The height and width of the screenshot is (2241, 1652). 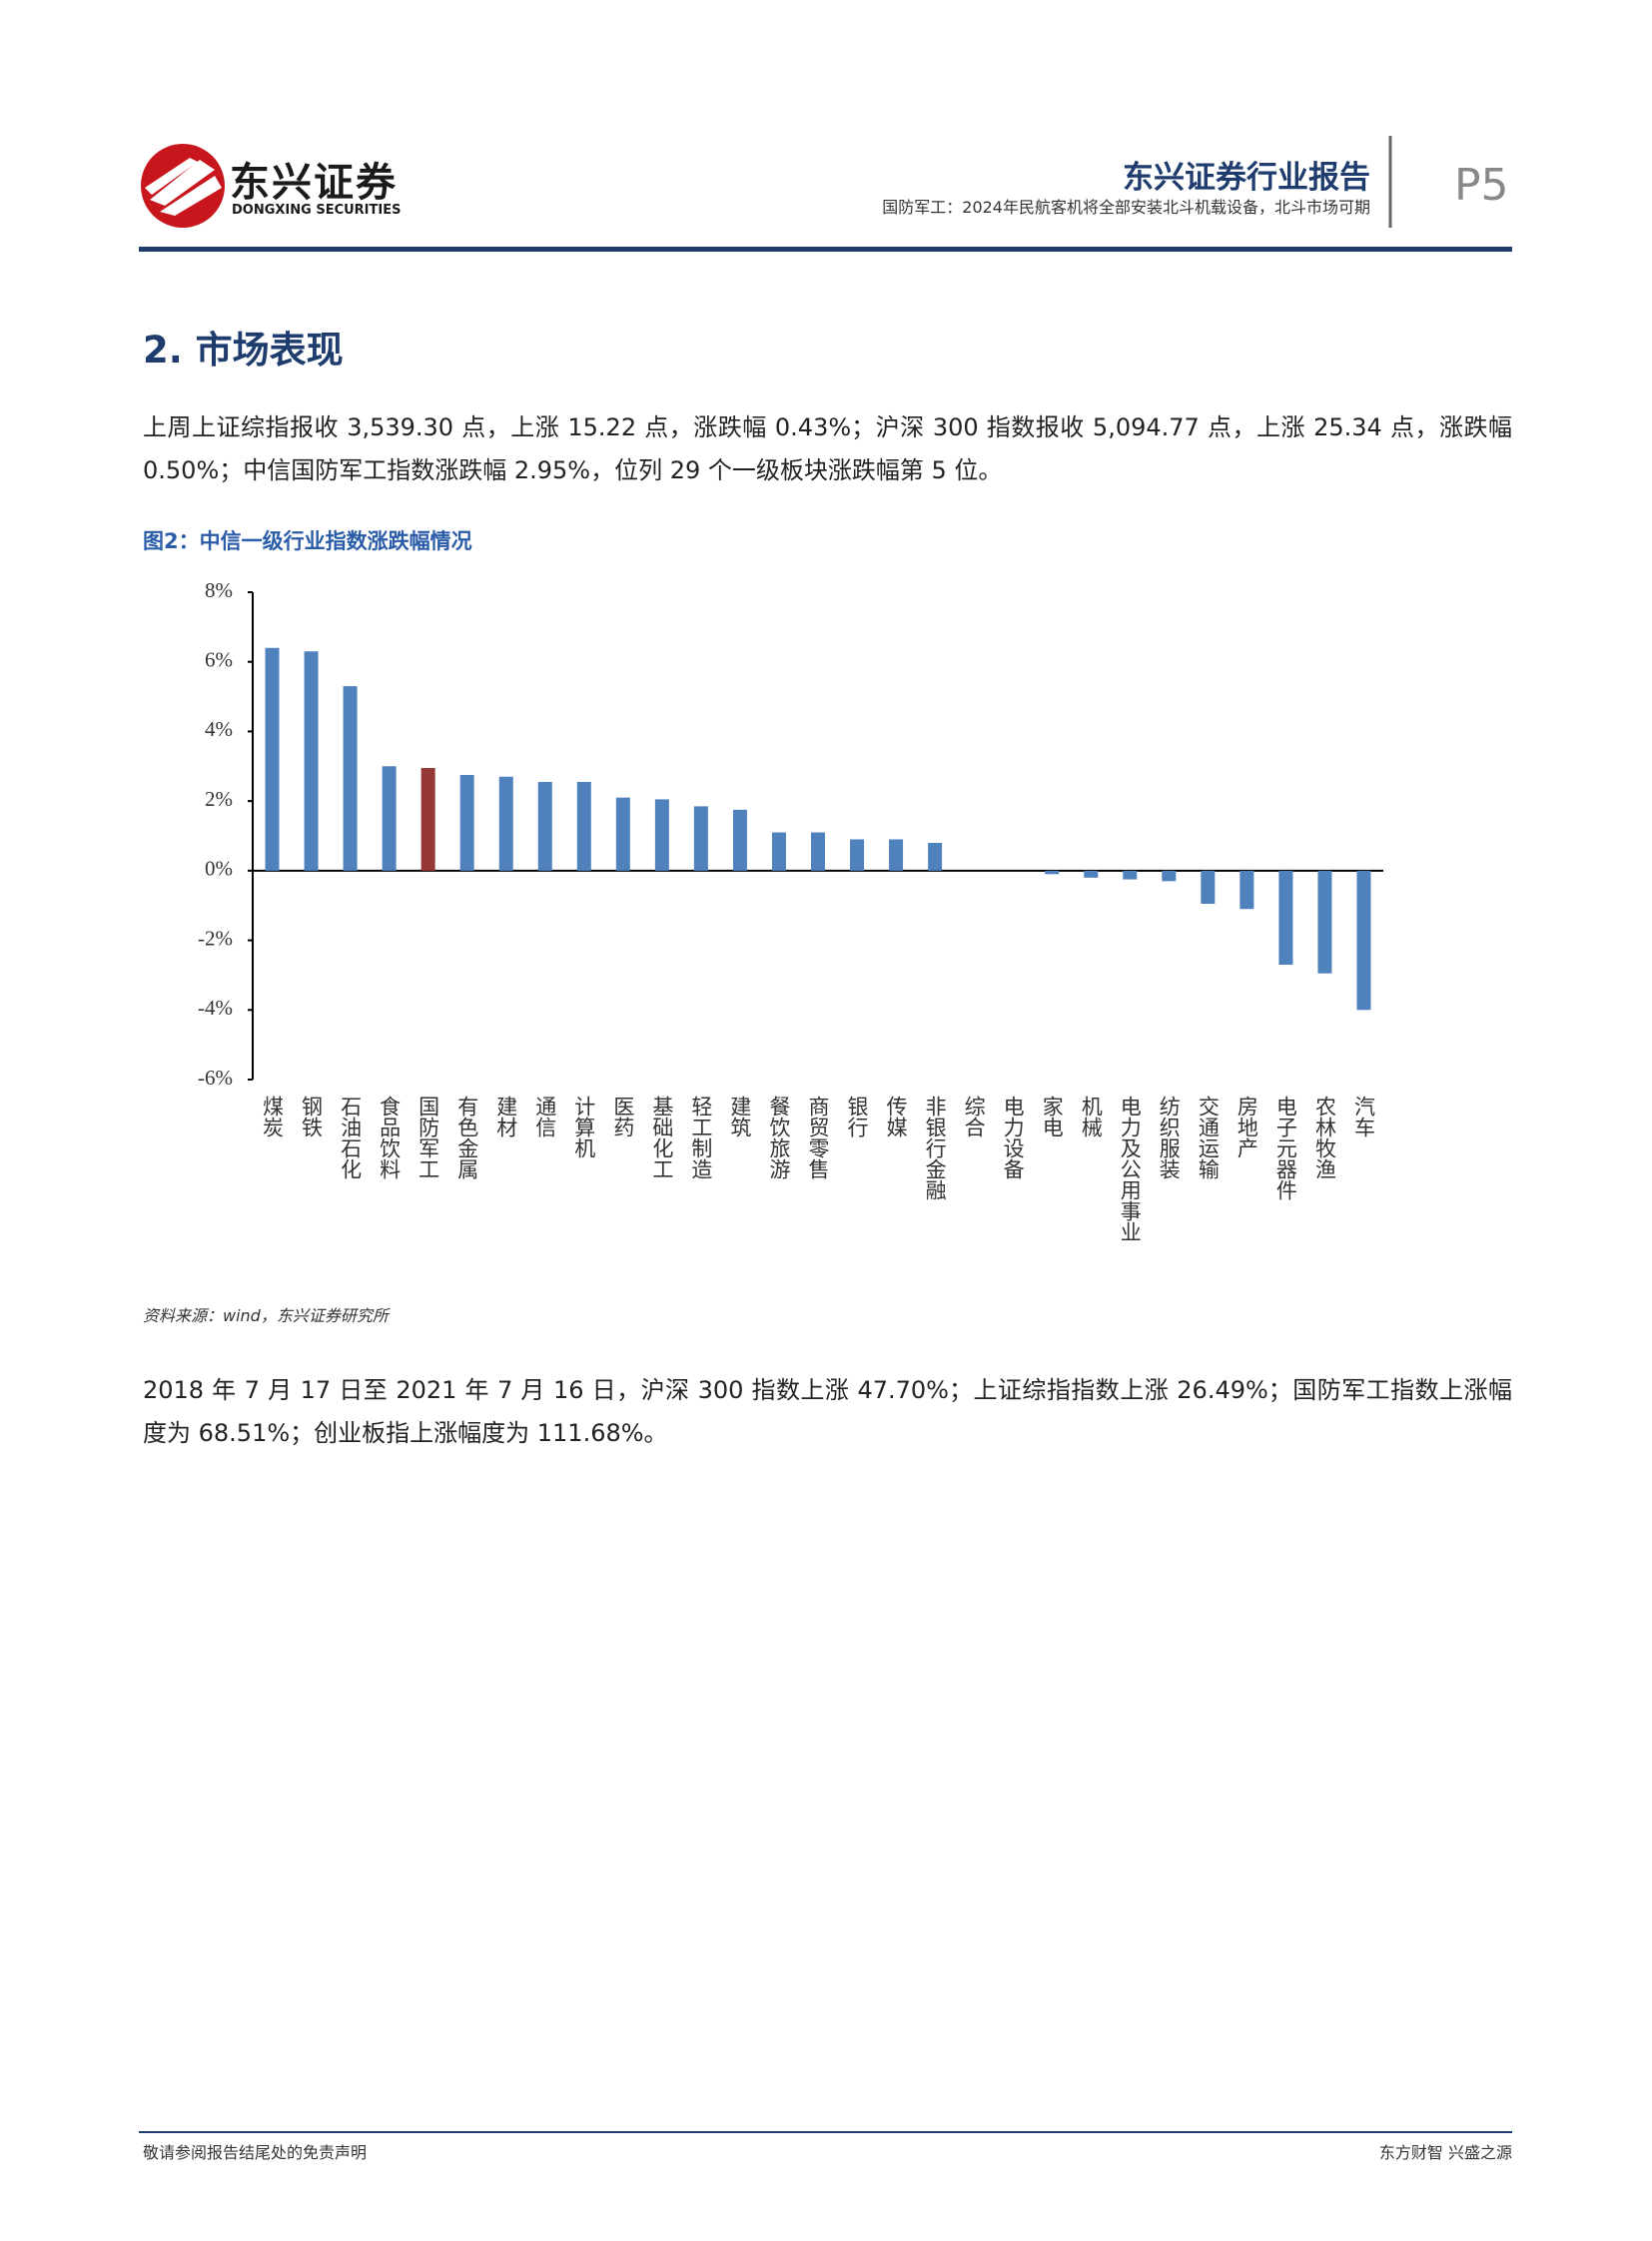 What do you see at coordinates (219, 590) in the screenshot?
I see `y-tick-label: 8%` at bounding box center [219, 590].